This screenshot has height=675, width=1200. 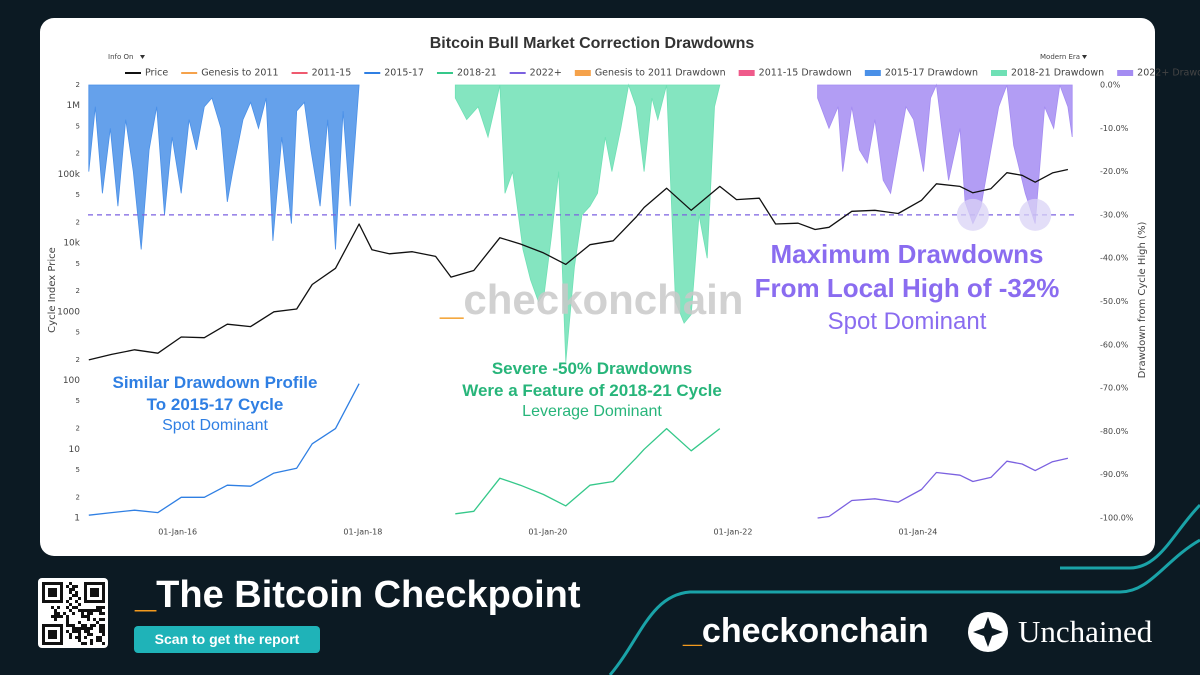 What do you see at coordinates (332, 73) in the screenshot?
I see `legend-label: 2011-15` at bounding box center [332, 73].